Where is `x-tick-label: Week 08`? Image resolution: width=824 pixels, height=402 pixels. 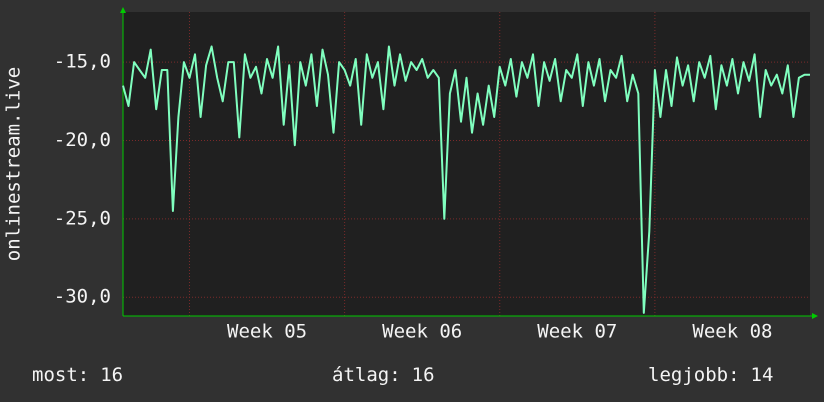 x-tick-label: Week 08 is located at coordinates (732, 332).